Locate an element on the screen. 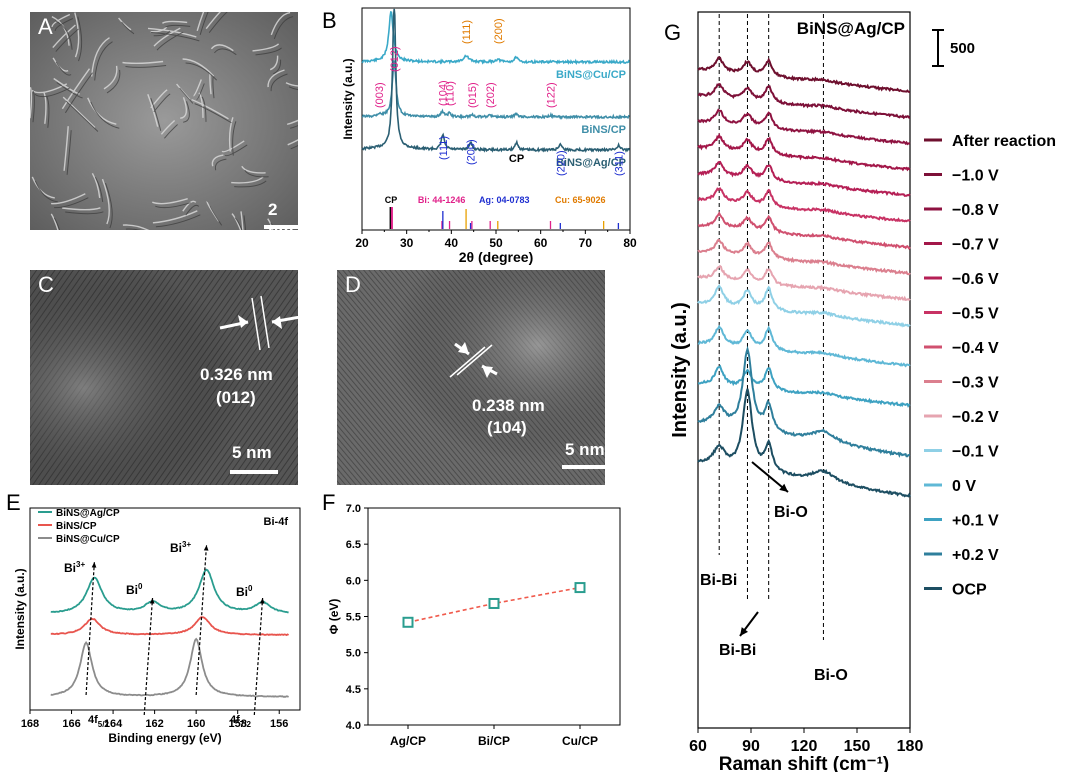 The image size is (1080, 772). legend-label: OCP is located at coordinates (969, 590).